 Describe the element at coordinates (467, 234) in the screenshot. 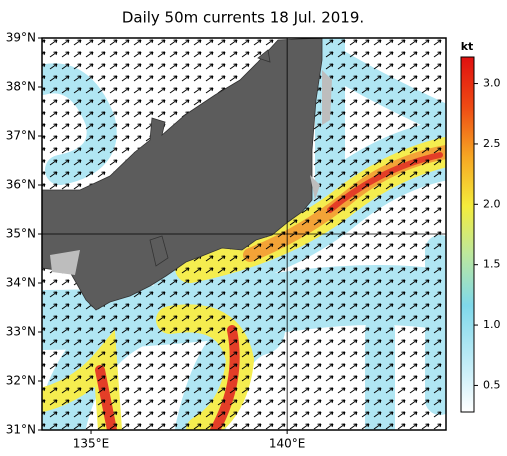

I see `colorbar` at that location.